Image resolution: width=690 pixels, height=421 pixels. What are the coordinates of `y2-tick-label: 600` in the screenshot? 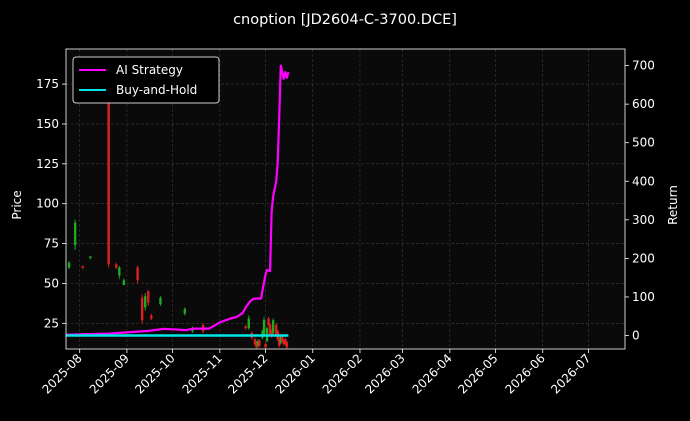 It's located at (643, 104).